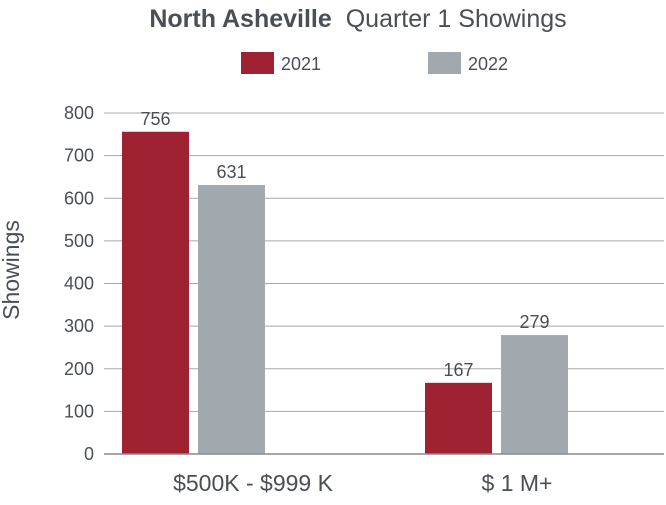 This screenshot has height=505, width=666. I want to click on chart-title-bold: North Asheville, so click(240, 19).